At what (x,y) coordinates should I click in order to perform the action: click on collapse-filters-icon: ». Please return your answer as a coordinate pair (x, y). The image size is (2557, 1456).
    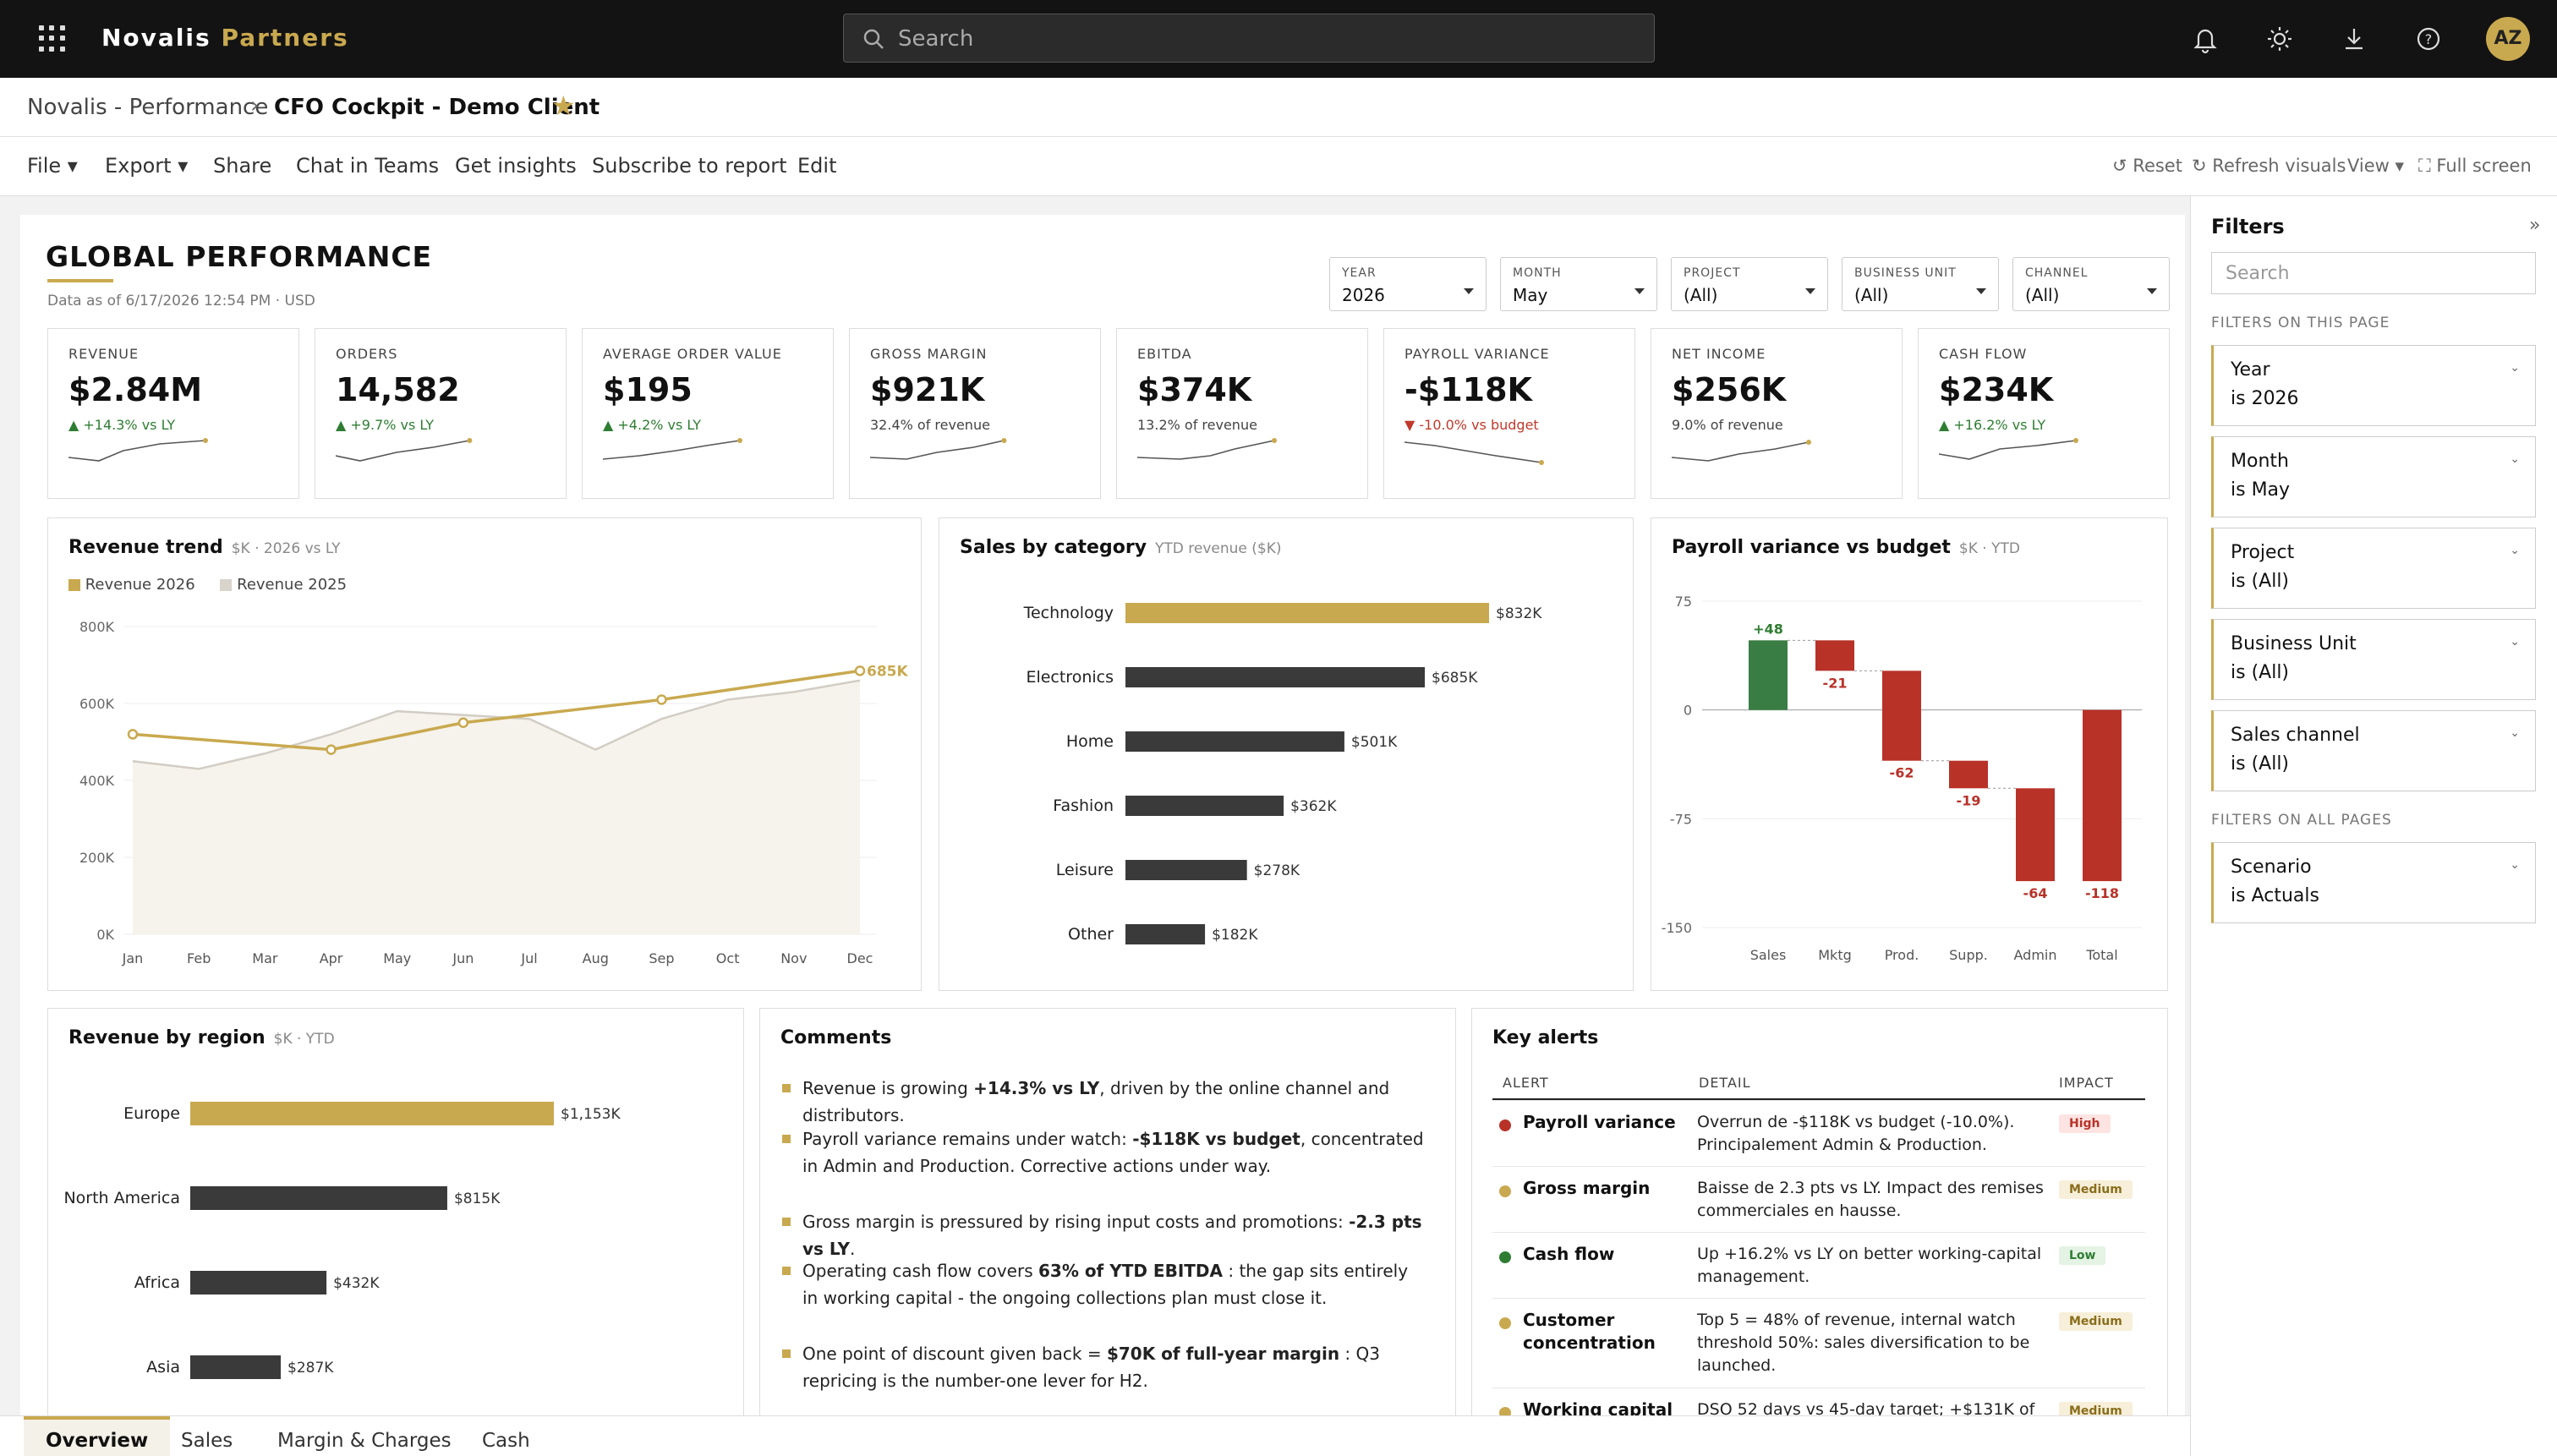
    Looking at the image, I should click on (2535, 226).